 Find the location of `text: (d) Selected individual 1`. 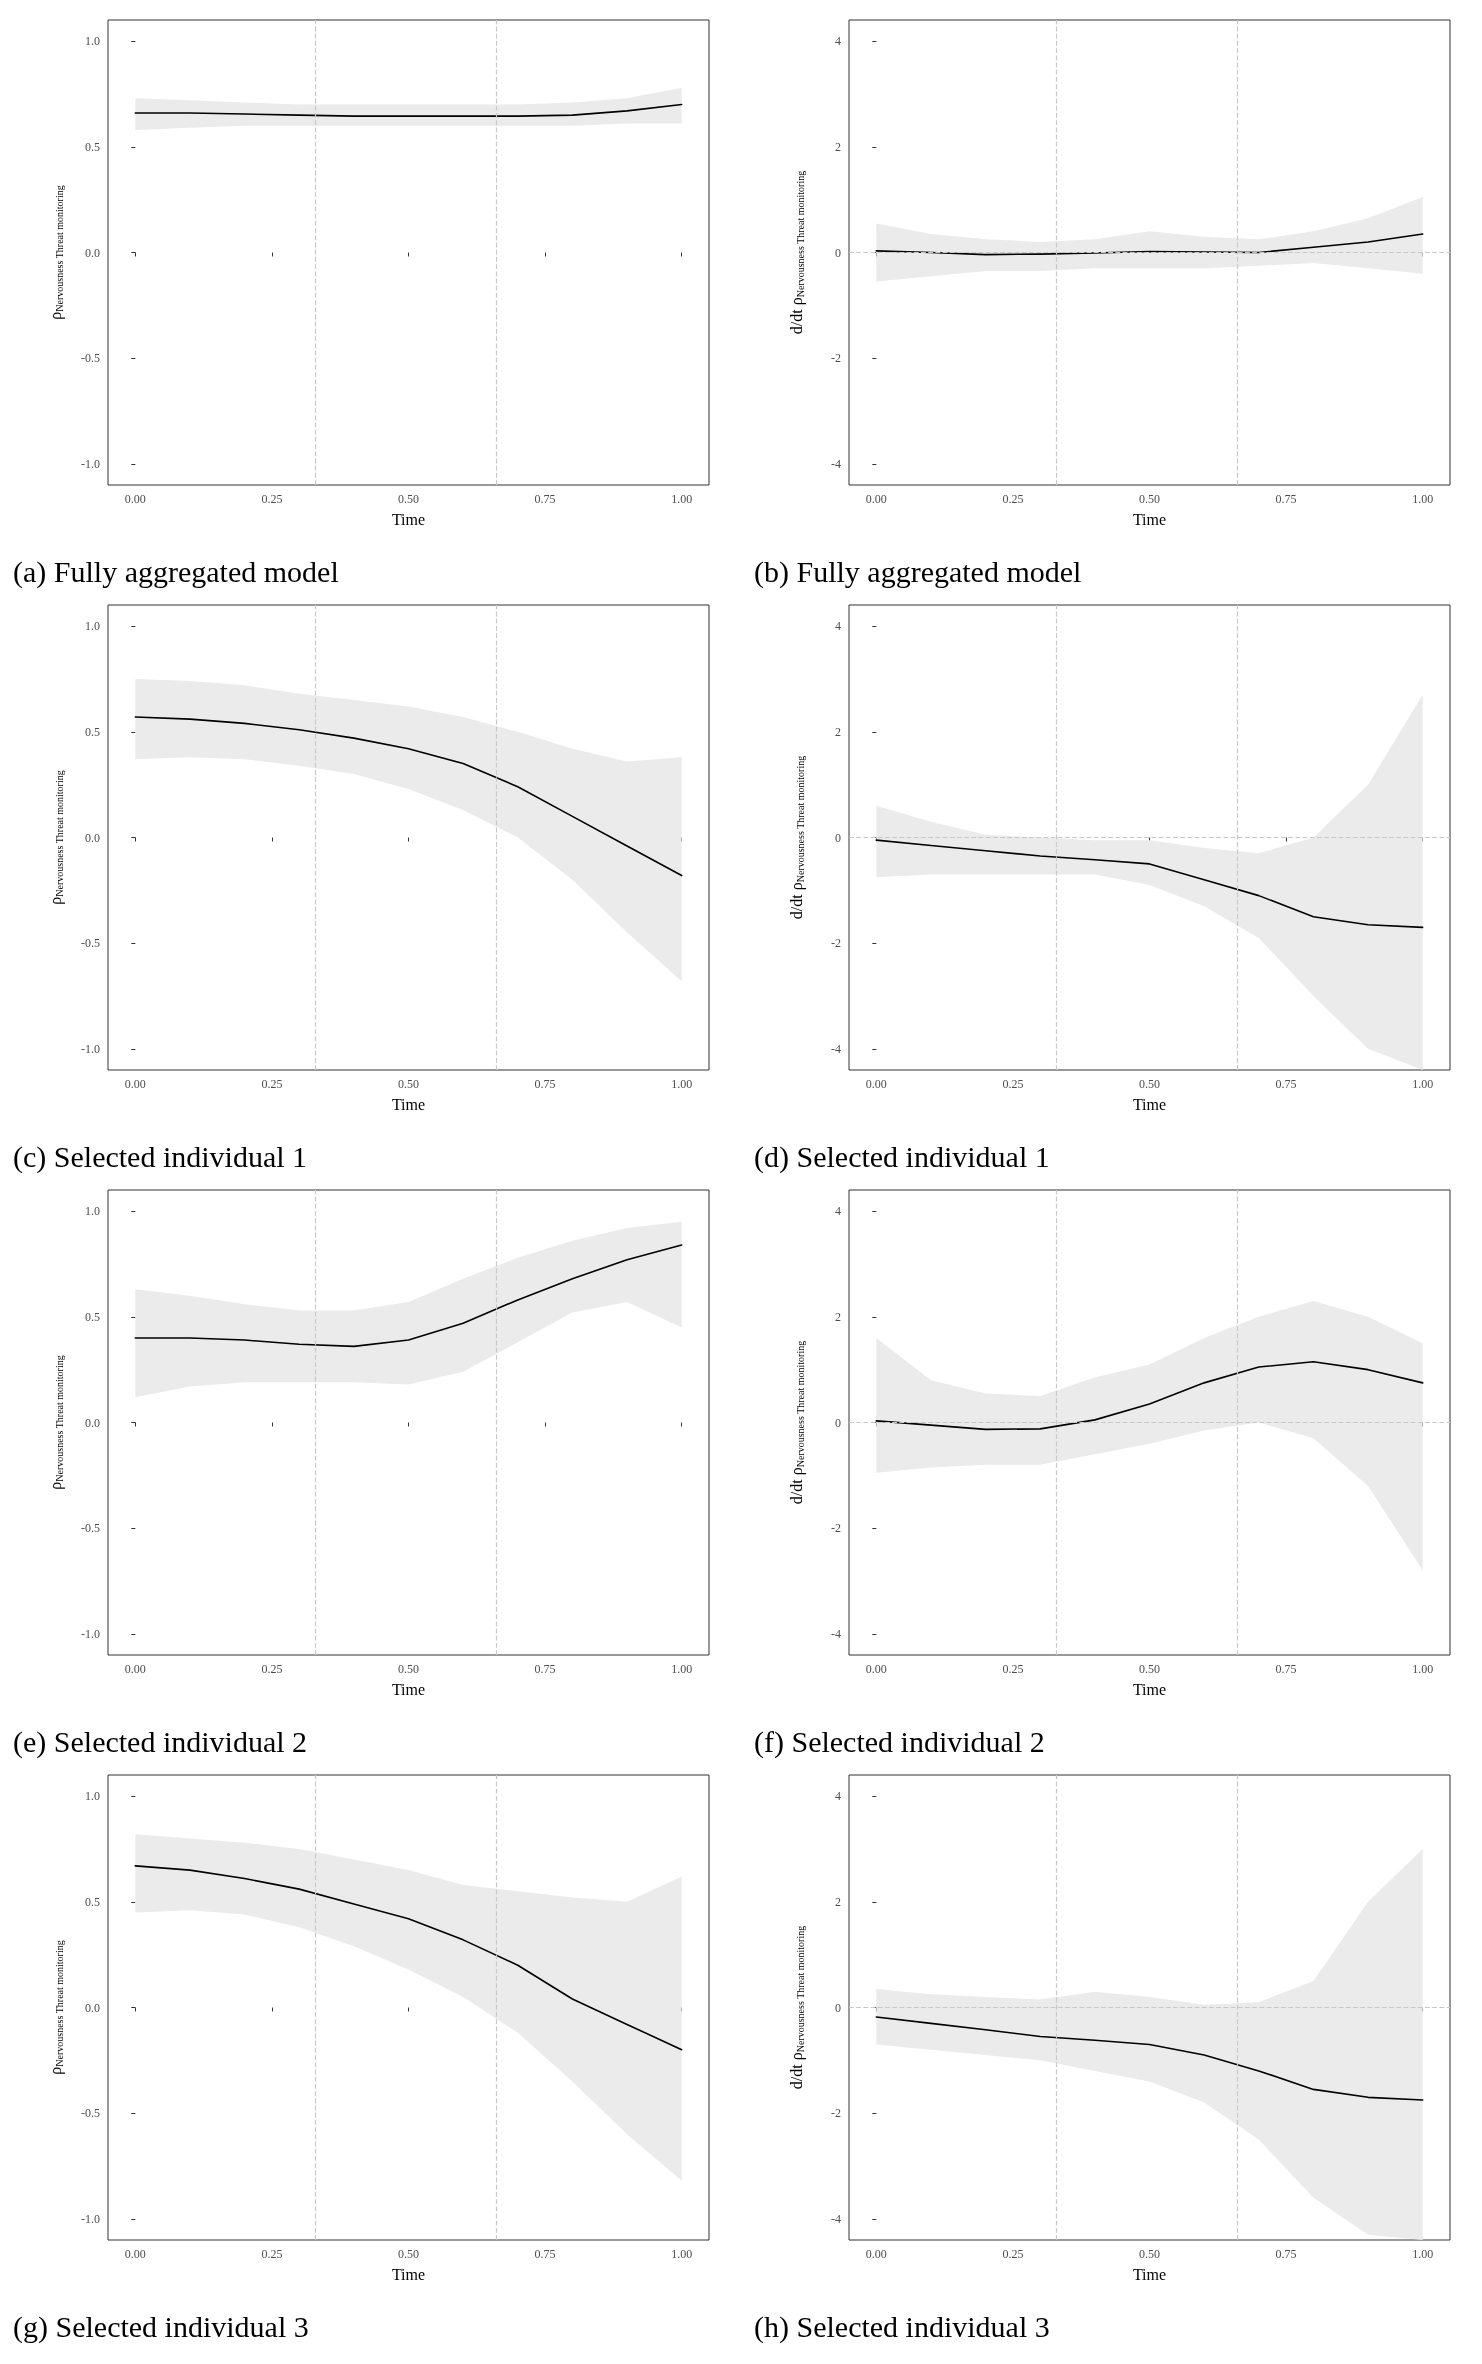

text: (d) Selected individual 1 is located at coordinates (902, 1156).